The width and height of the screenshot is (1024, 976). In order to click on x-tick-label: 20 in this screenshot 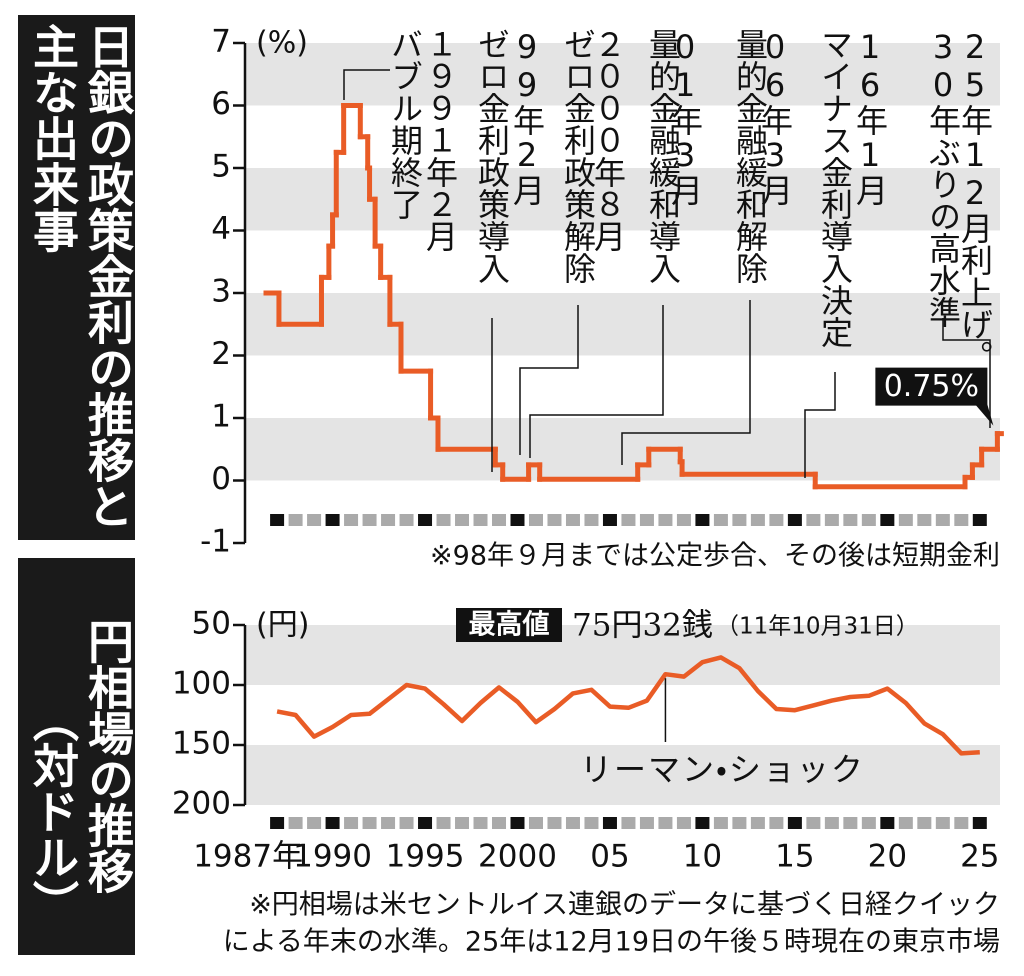, I will do `click(887, 857)`.